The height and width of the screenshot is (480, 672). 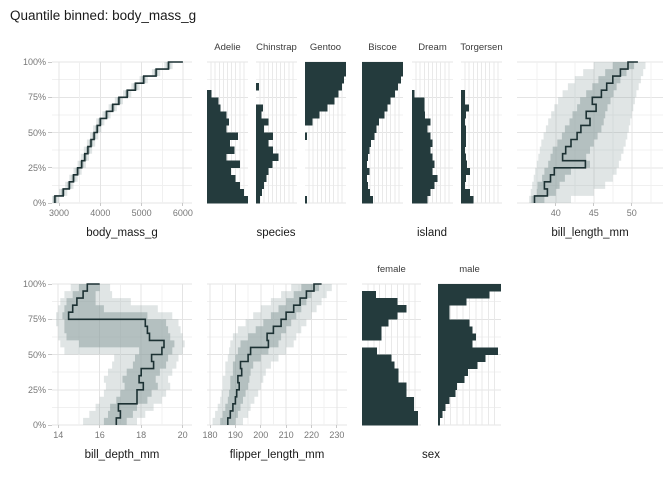 I want to click on x-axis-title-body-mass: body_mass_g, so click(x=122, y=233).